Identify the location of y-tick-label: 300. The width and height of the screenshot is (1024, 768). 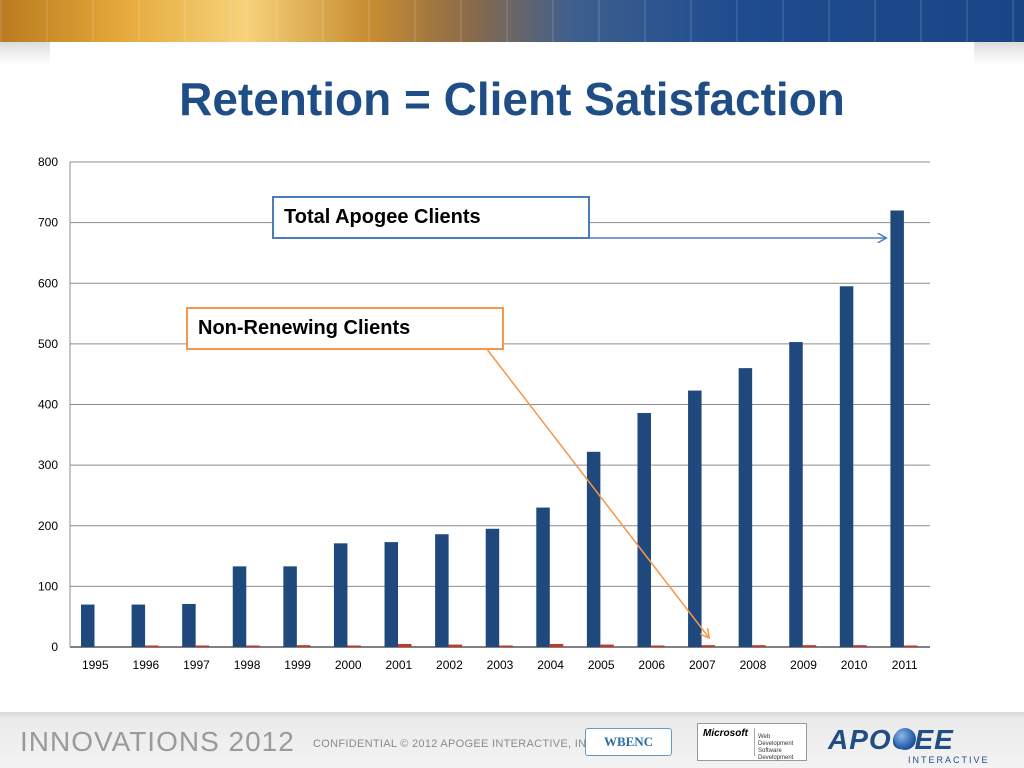
(48, 465).